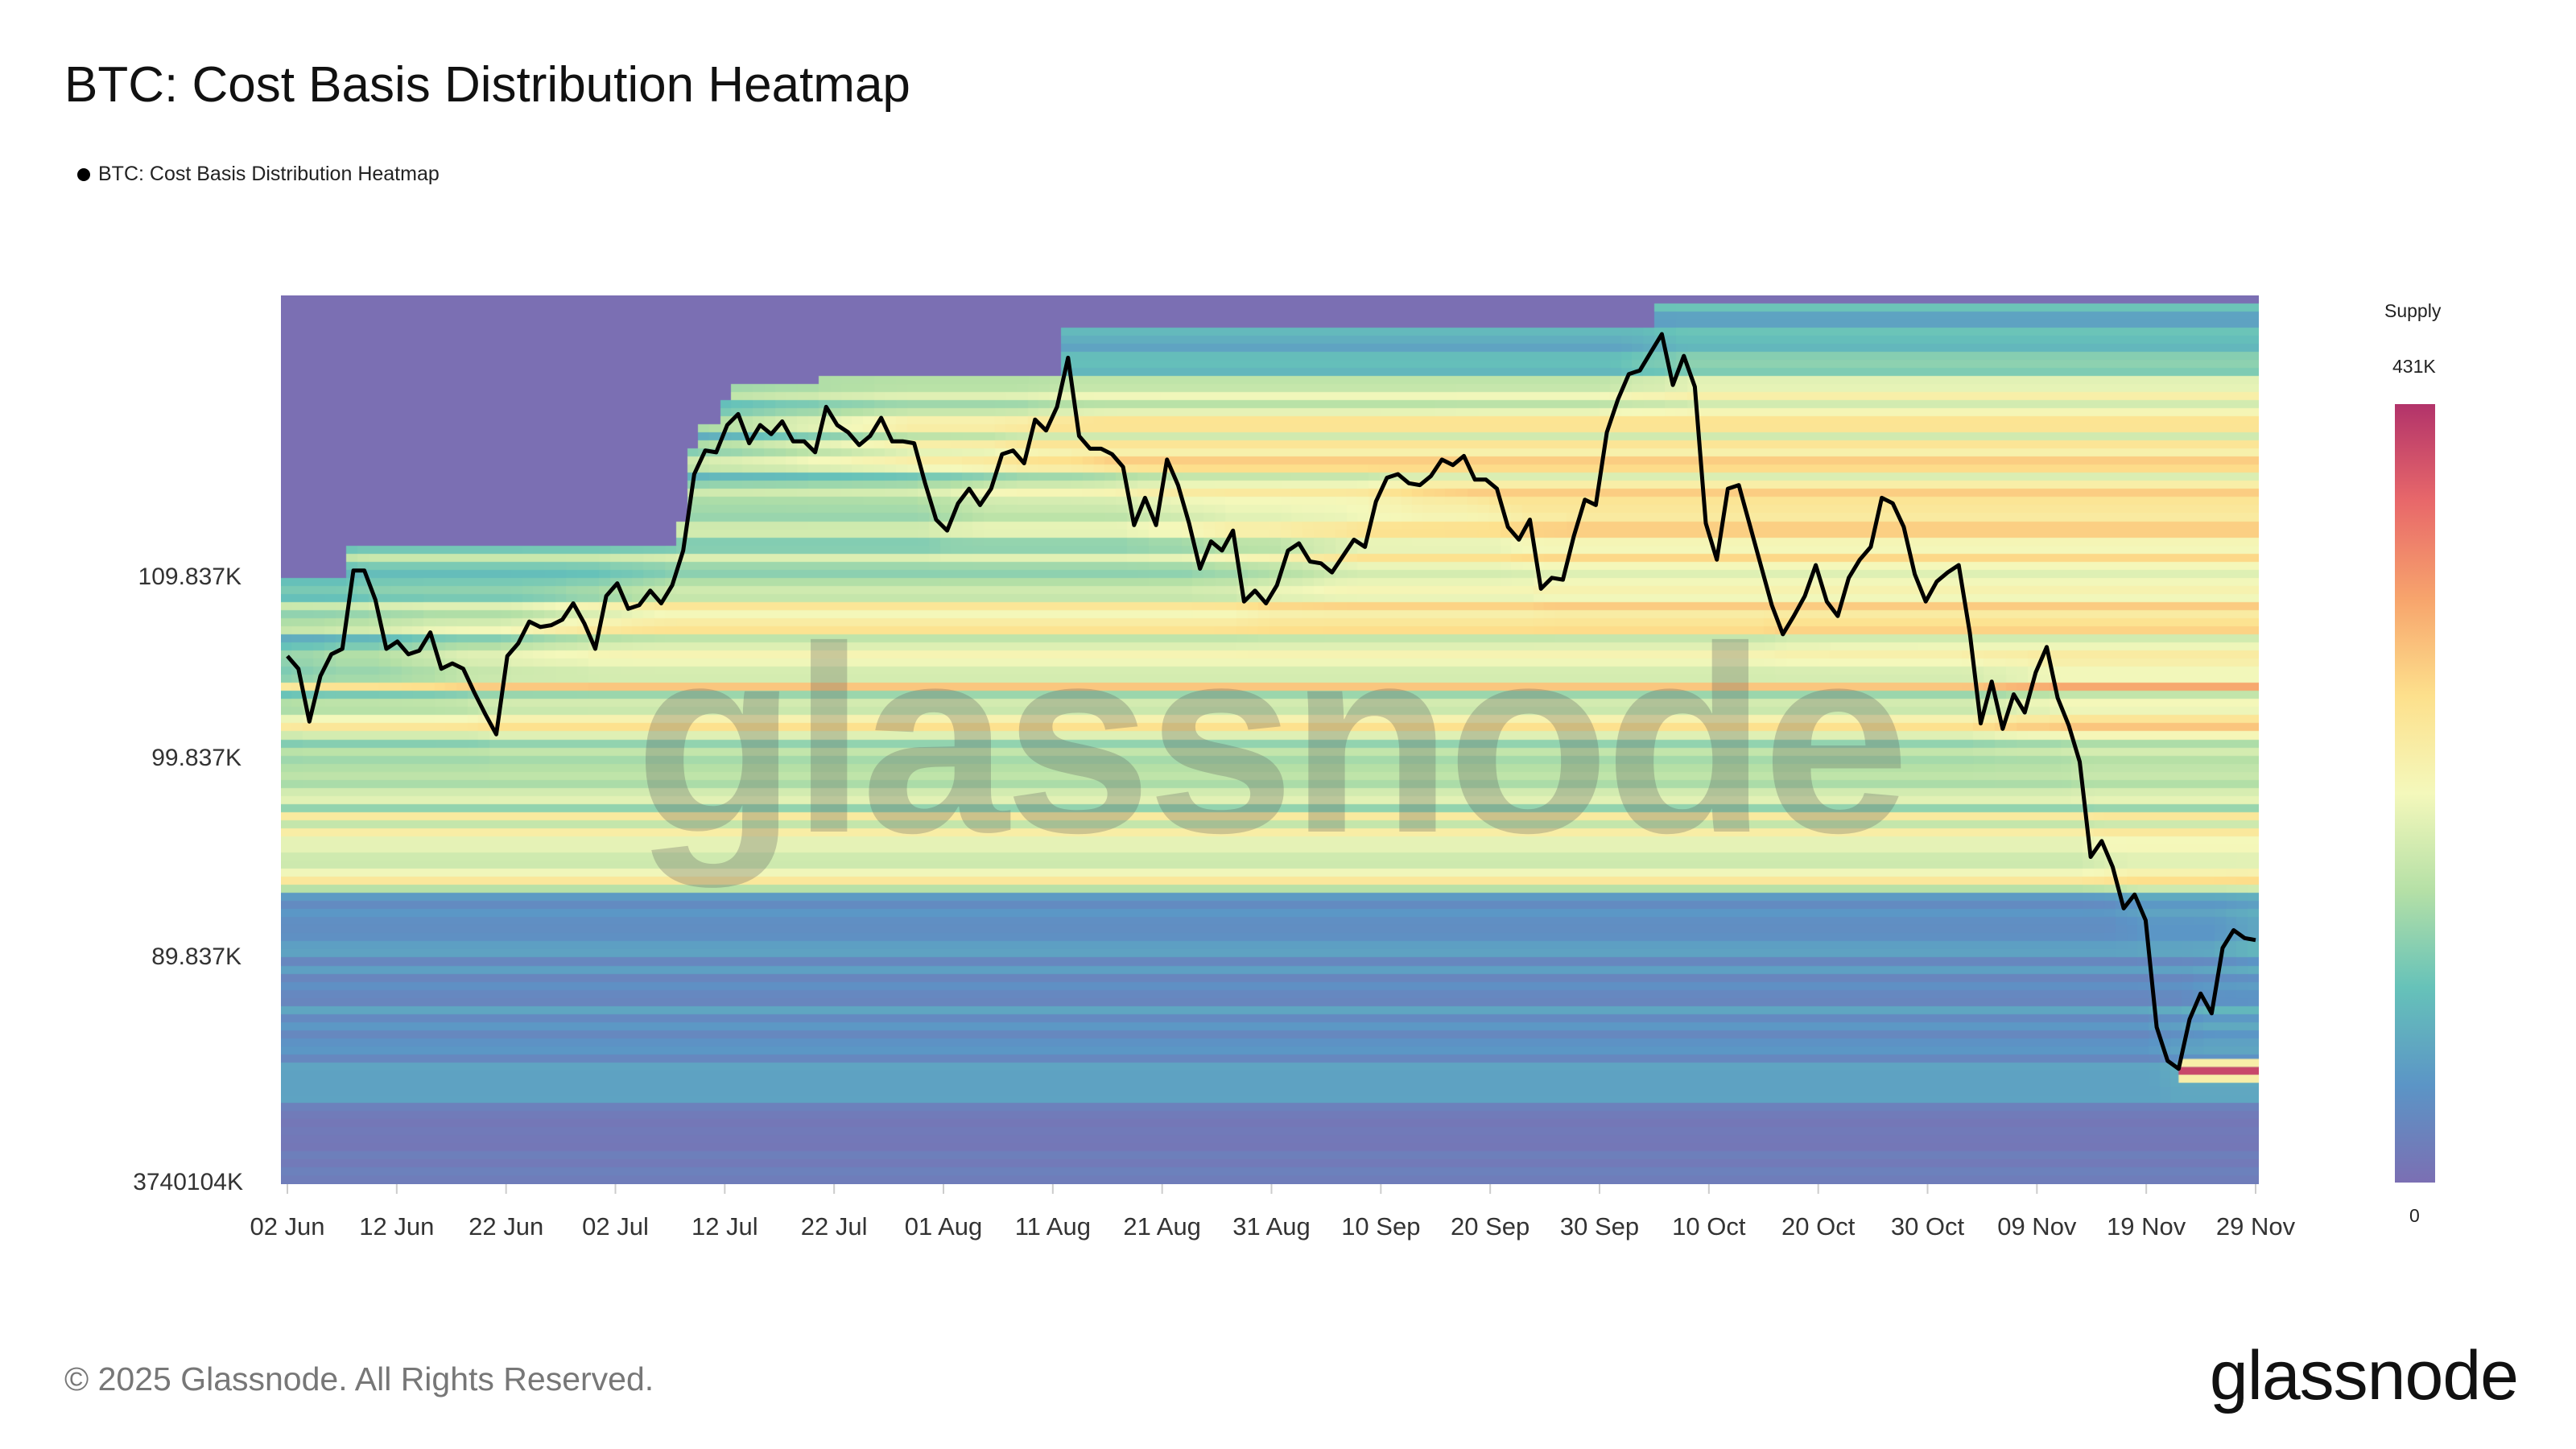 This screenshot has width=2576, height=1449. I want to click on x-tick-label: 11 Aug, so click(1052, 1226).